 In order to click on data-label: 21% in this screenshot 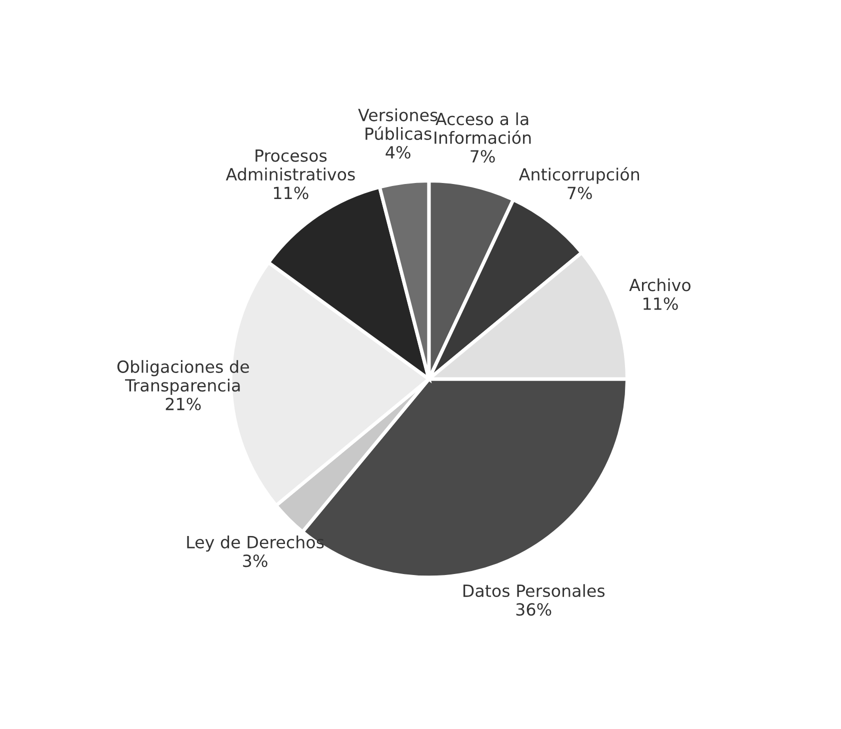, I will do `click(183, 404)`.